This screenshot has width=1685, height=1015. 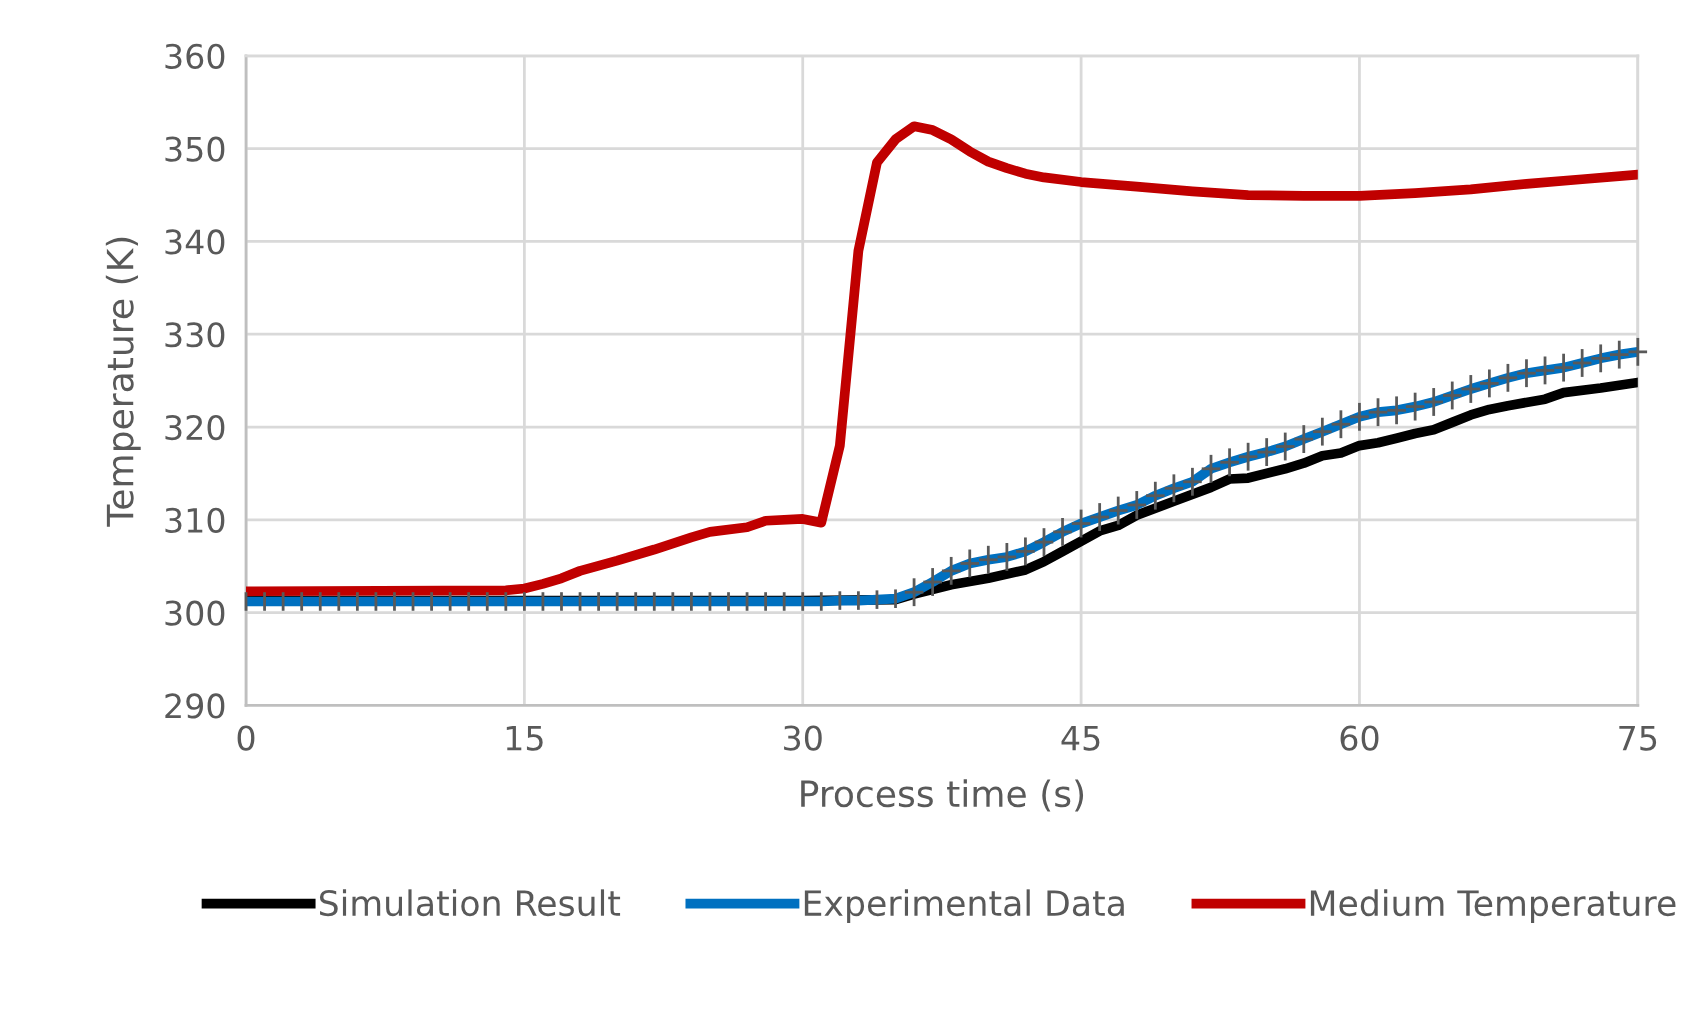 What do you see at coordinates (195, 706) in the screenshot?
I see `y-tick-label: 290` at bounding box center [195, 706].